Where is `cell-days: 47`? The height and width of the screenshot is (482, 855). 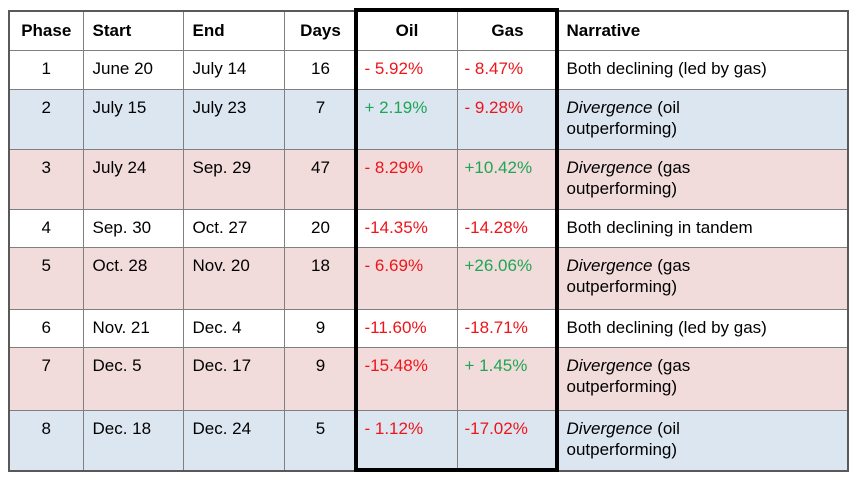
cell-days: 47 is located at coordinates (320, 179).